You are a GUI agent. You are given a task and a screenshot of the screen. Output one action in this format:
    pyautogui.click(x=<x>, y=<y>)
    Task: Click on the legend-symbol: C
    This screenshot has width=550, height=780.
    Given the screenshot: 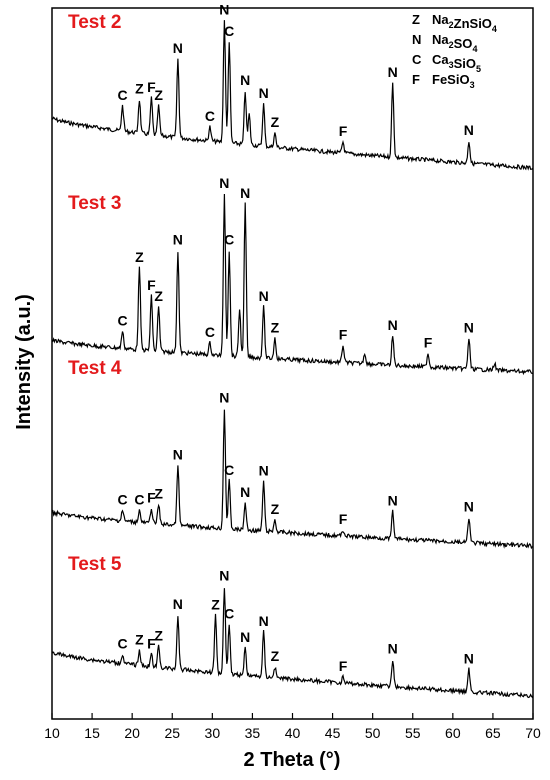 What is the action you would take?
    pyautogui.click(x=417, y=59)
    